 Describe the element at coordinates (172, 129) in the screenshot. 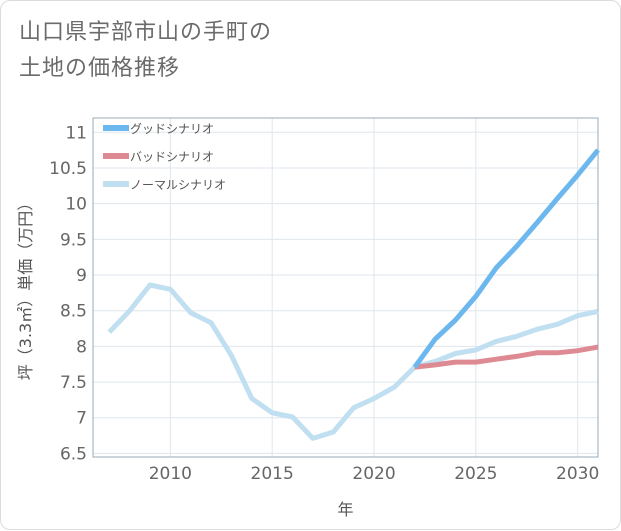

I see `legend-label-0: グッドシナリオ` at that location.